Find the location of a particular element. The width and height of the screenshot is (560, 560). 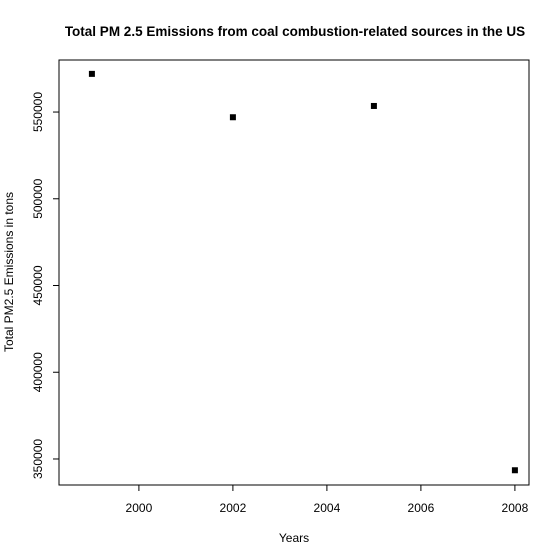

x-axis: 2000 2002 2004 2006 2008 is located at coordinates (327, 499).